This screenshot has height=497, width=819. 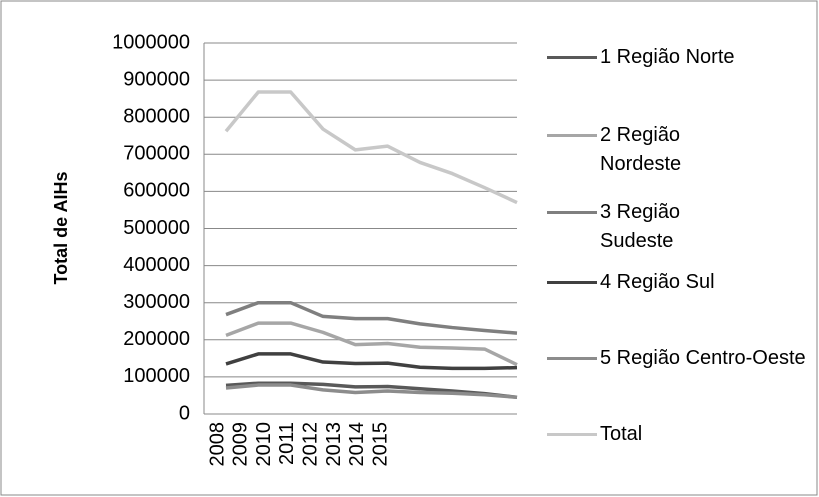 What do you see at coordinates (156, 154) in the screenshot?
I see `y-tick-label: 700000` at bounding box center [156, 154].